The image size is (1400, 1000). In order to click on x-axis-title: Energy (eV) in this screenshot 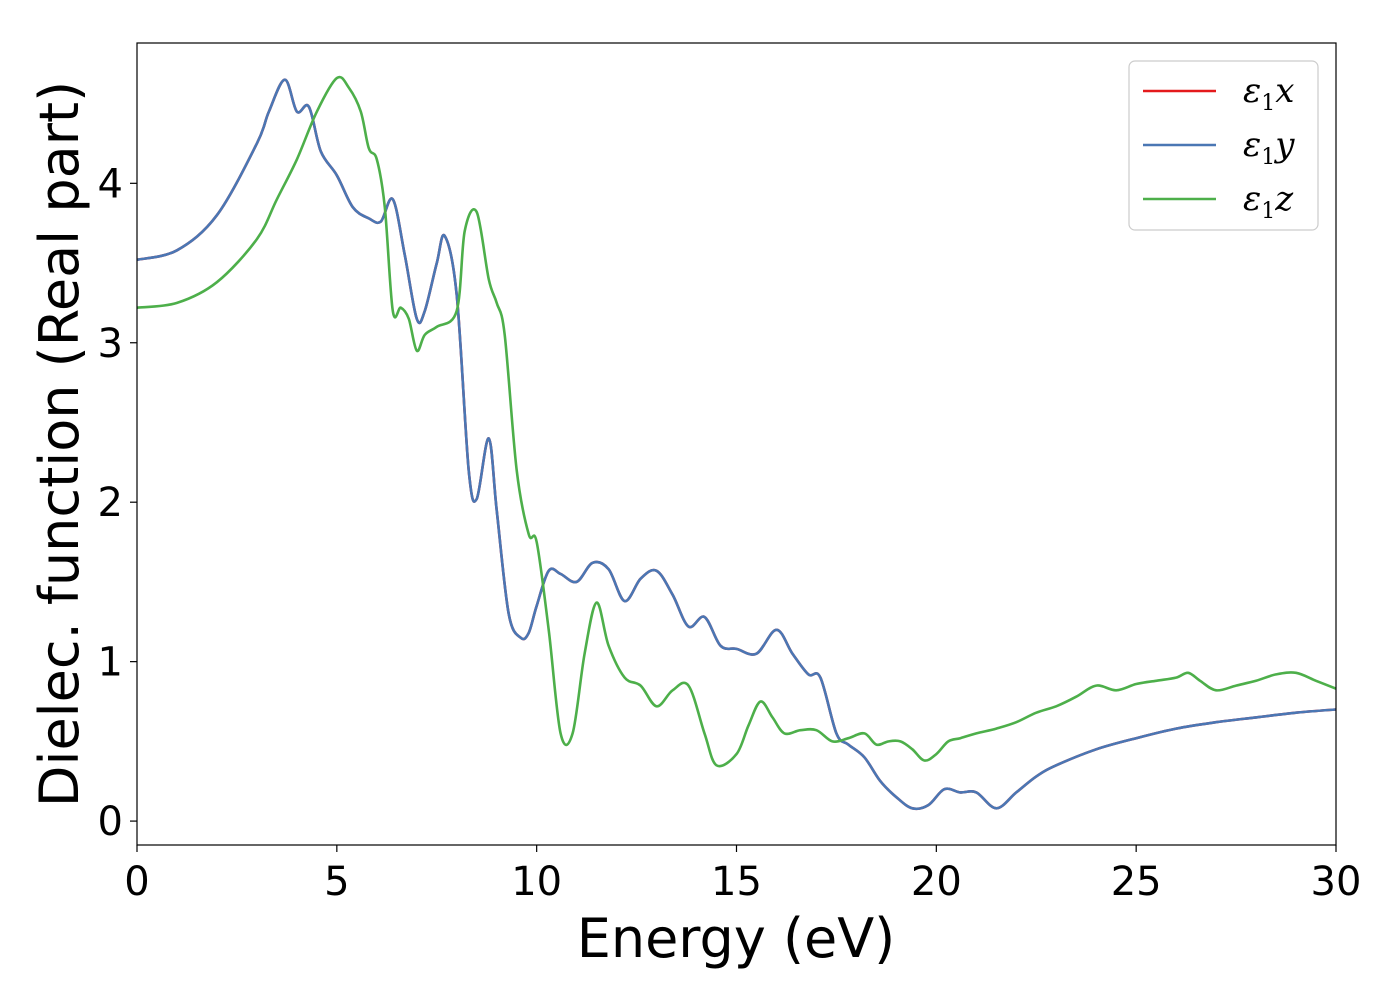, I will do `click(736, 938)`.